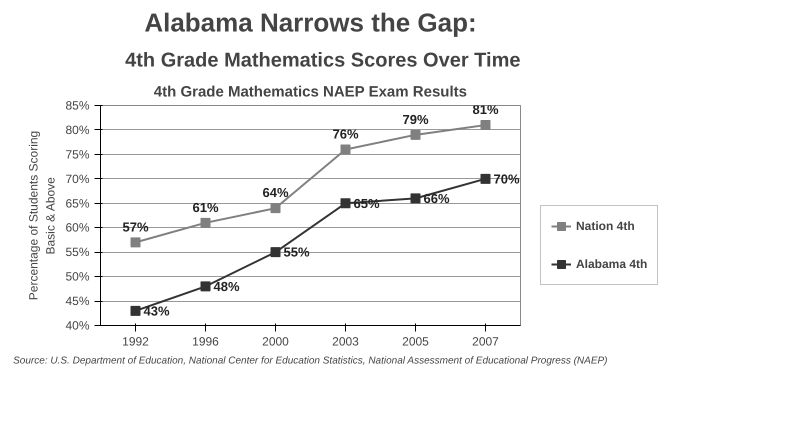 This screenshot has width=802, height=440. I want to click on y-tick-label: 85%, so click(77, 105).